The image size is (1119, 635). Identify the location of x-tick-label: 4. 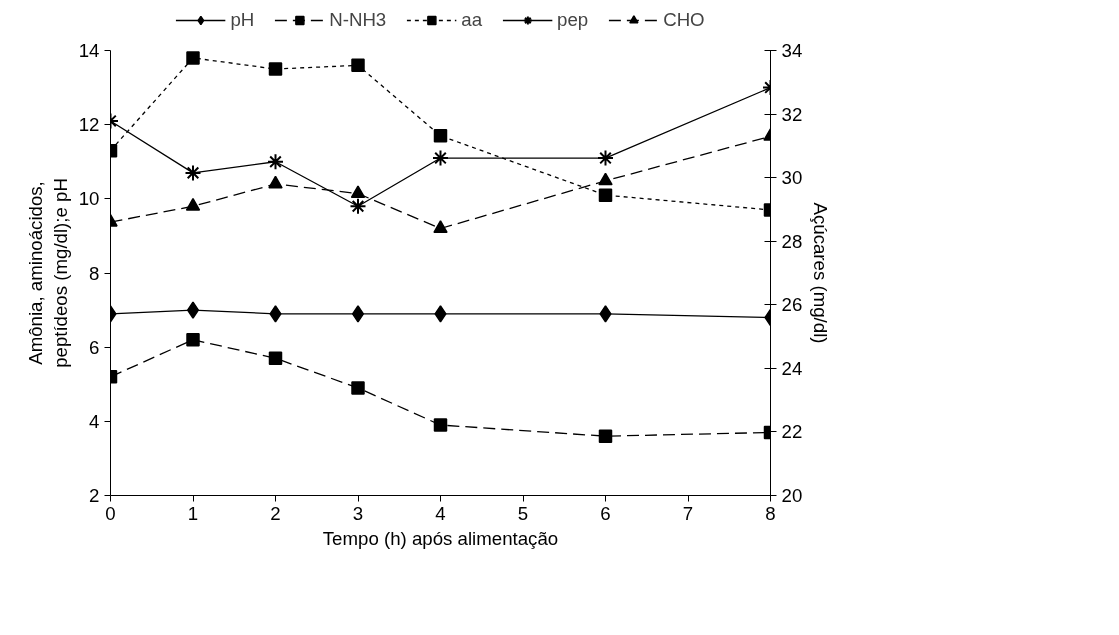
(440, 513).